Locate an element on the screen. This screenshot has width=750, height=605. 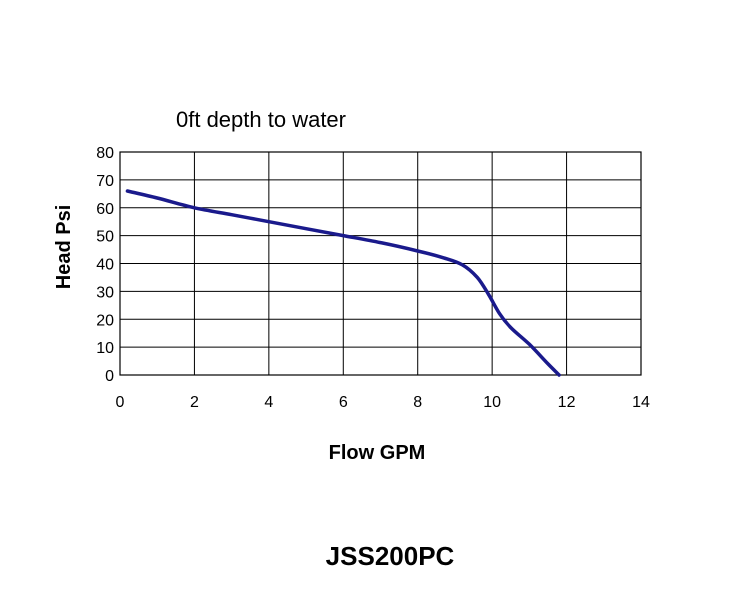
y-tick-label: 50 is located at coordinates (105, 237).